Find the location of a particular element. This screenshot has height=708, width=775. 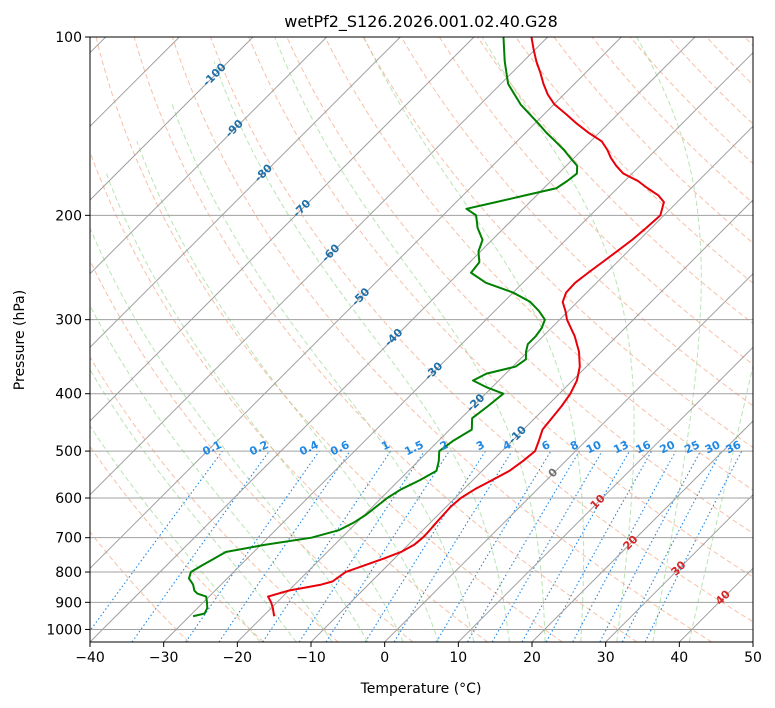

y-tick-label: 400 is located at coordinates (68, 395).